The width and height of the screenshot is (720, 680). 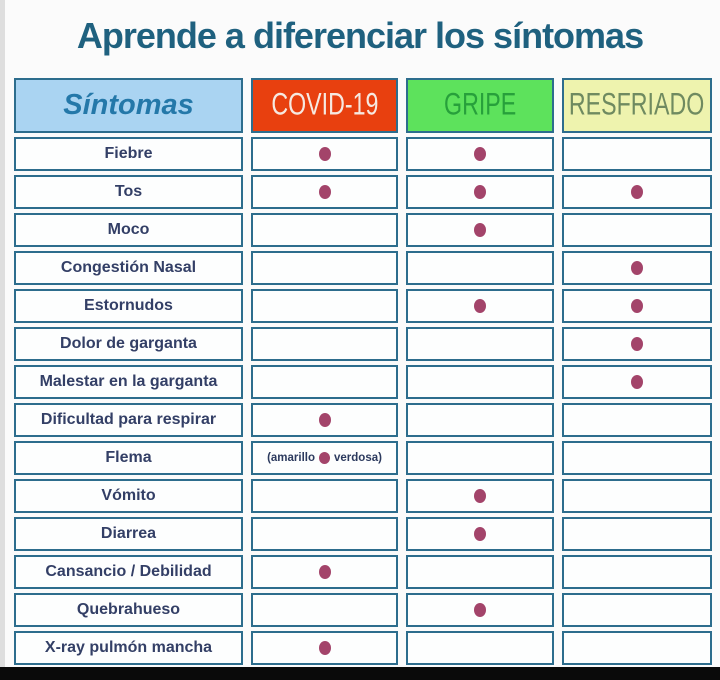 I want to click on symptom-label-cell: Estornudos, so click(x=128, y=306).